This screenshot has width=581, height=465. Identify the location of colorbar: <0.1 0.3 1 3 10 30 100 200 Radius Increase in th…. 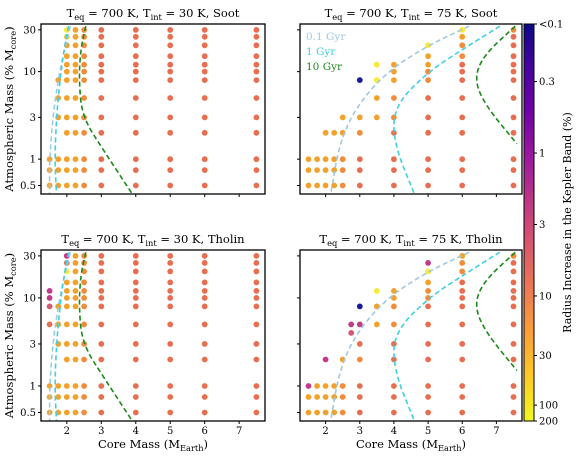
(548, 224).